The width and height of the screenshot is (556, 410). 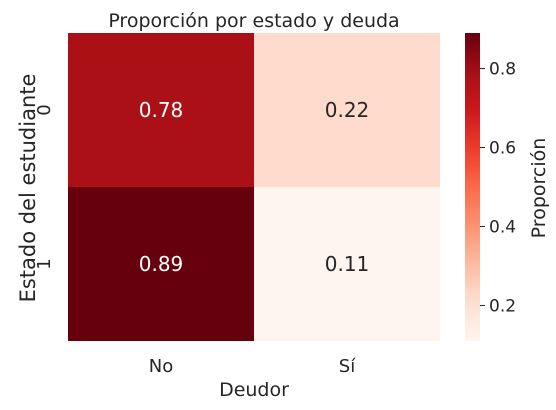 I want to click on x-tick-label: No, so click(x=161, y=366).